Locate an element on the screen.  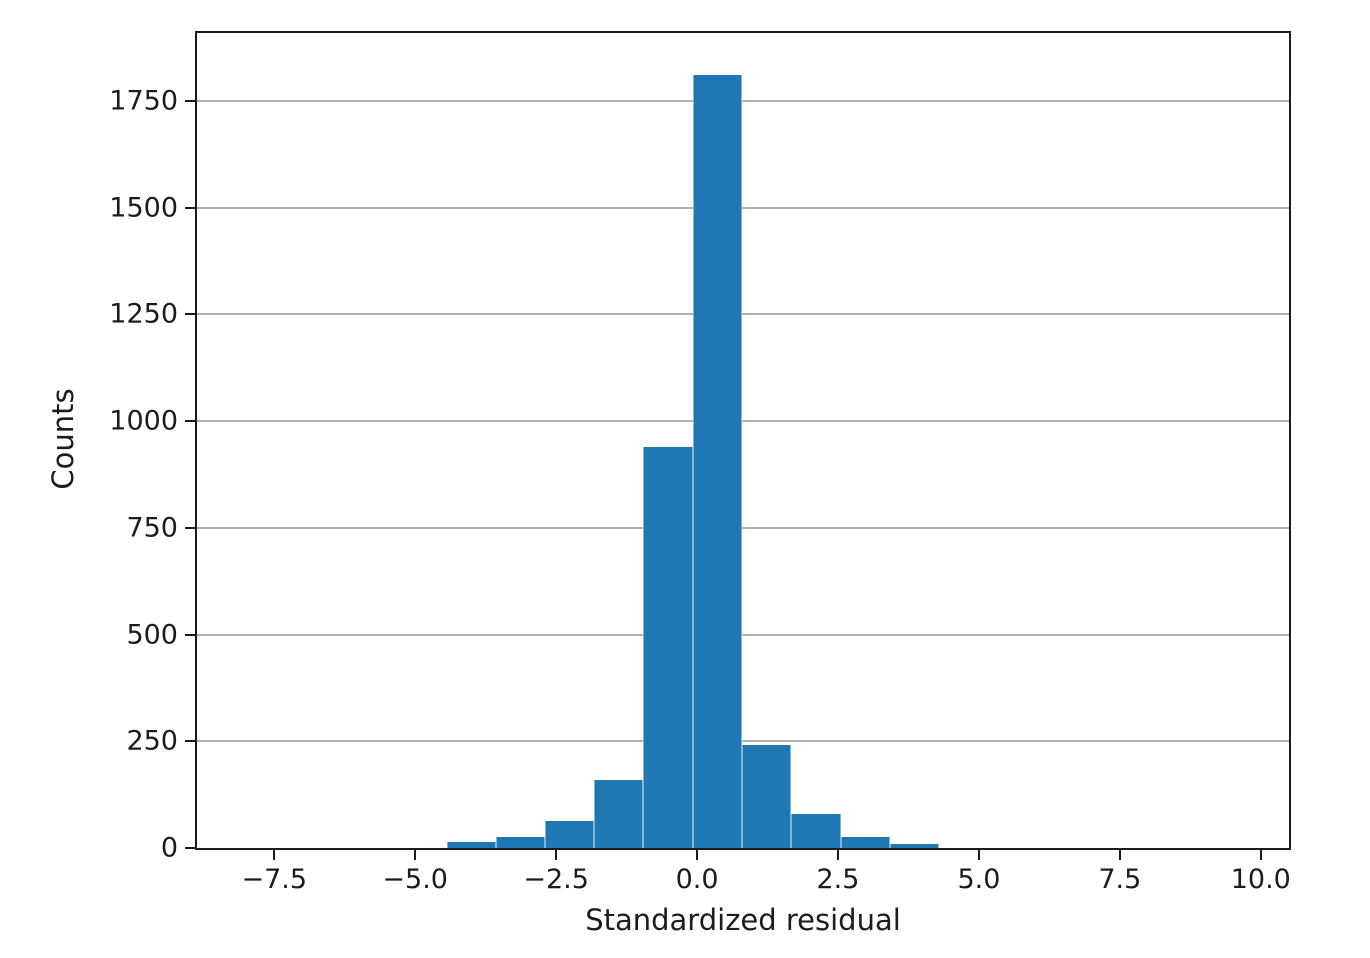
x-tick-label-5: 5.0 is located at coordinates (979, 879).